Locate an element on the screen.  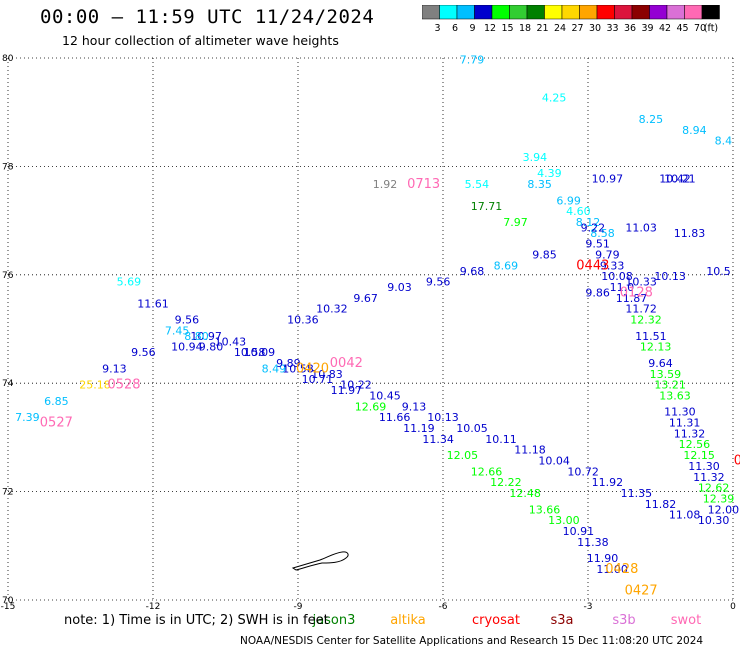
x-tick-label: -6 is located at coordinates (443, 607).